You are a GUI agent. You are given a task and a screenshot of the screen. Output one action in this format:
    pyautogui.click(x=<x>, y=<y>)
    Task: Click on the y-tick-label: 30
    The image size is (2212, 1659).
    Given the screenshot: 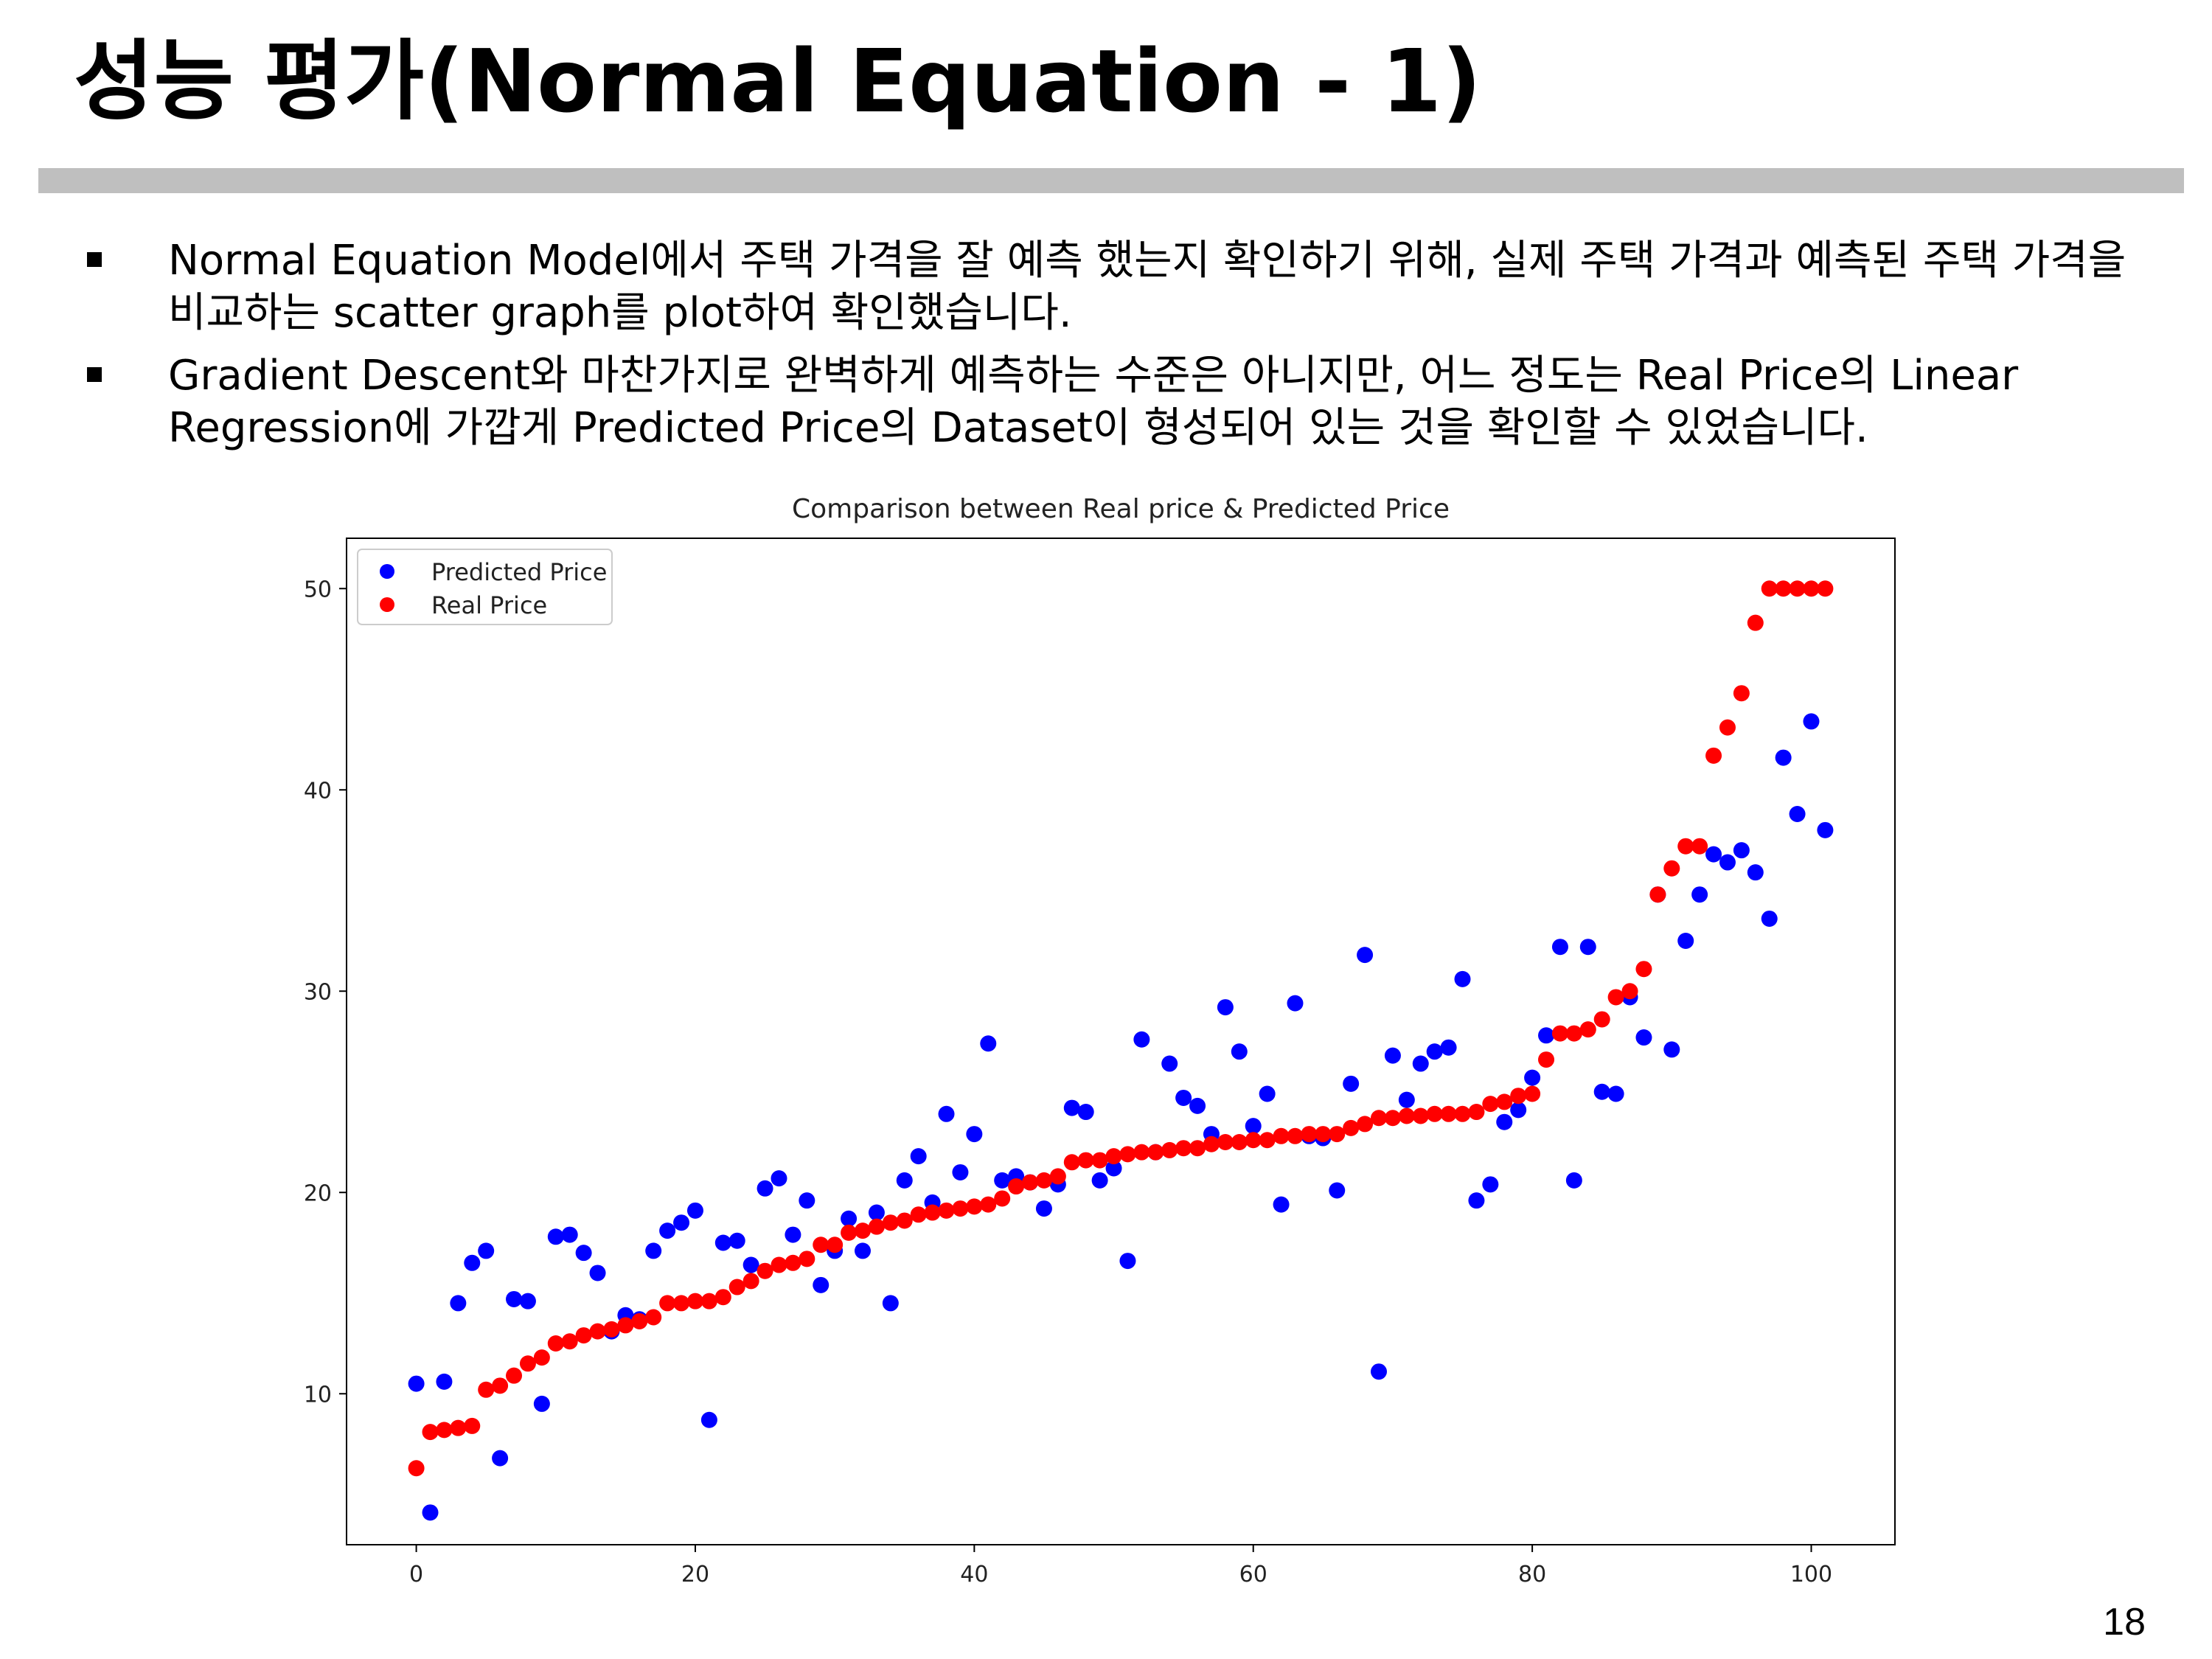 What is the action you would take?
    pyautogui.click(x=318, y=992)
    